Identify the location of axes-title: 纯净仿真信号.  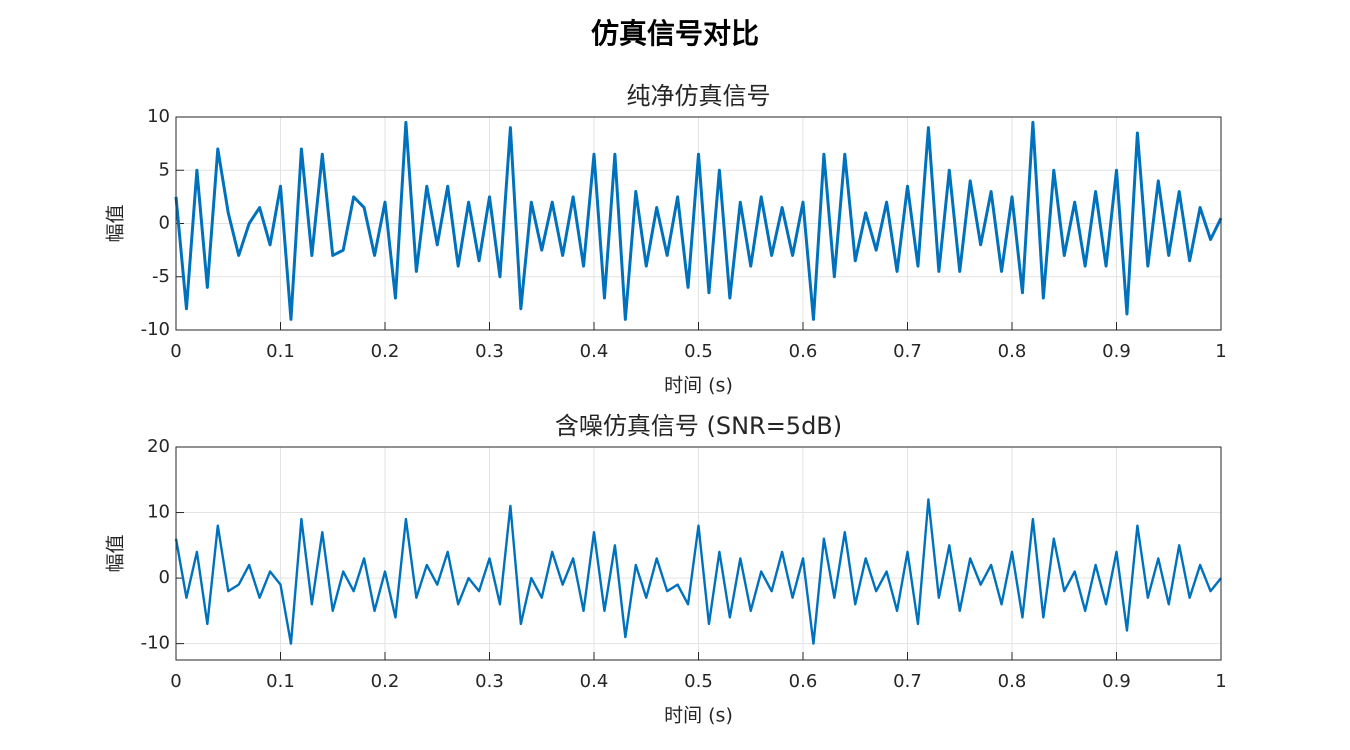
(699, 96).